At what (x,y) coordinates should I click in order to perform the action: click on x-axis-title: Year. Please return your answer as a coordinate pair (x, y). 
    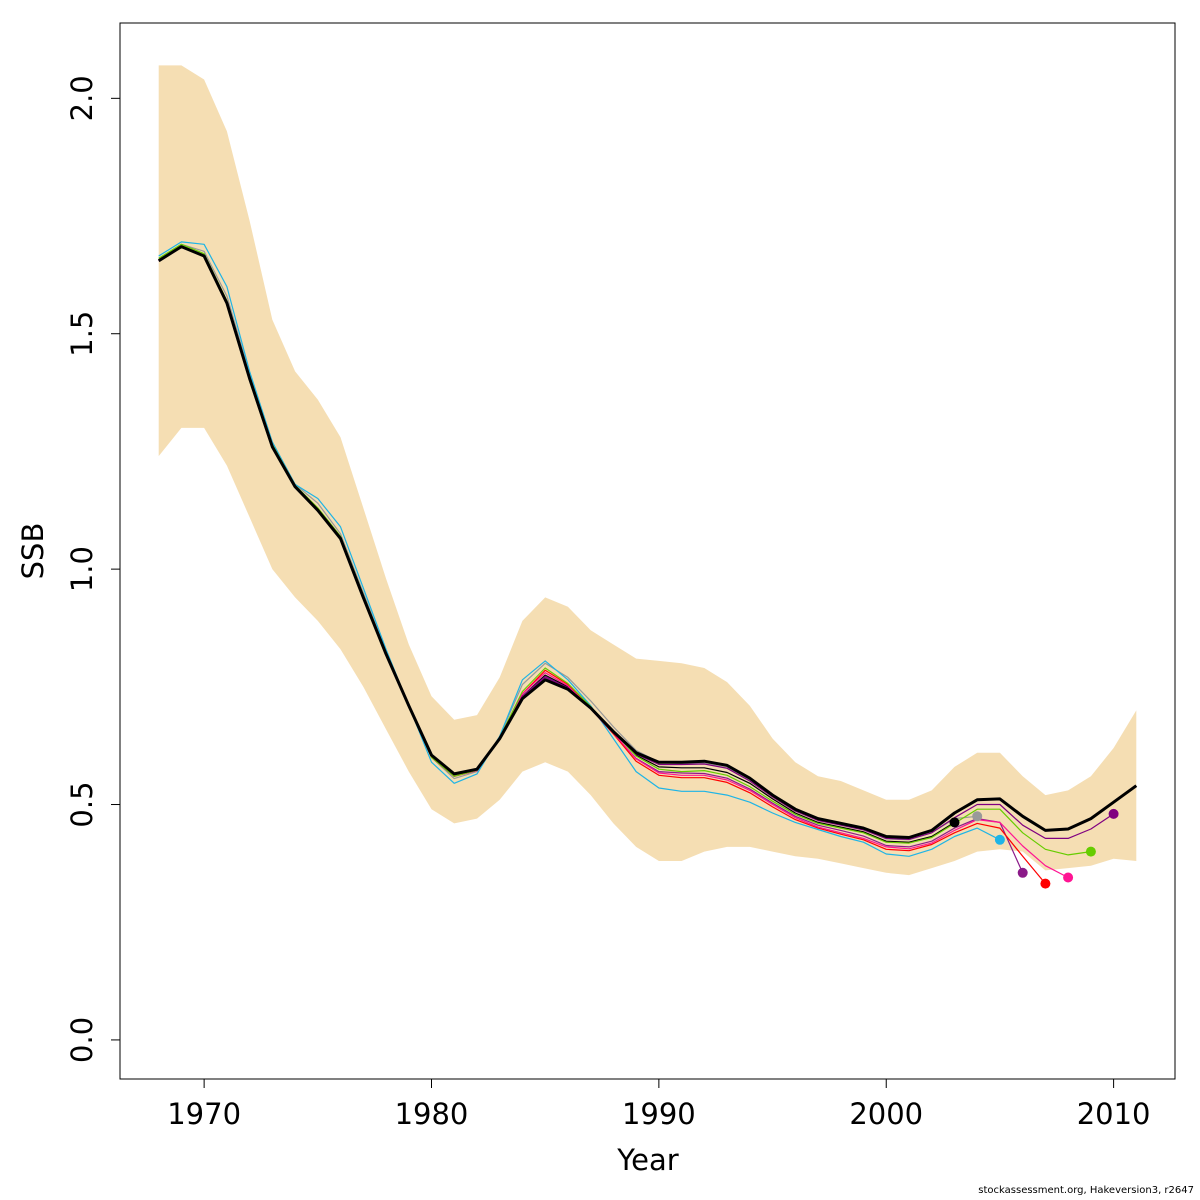
    Looking at the image, I should click on (647, 1160).